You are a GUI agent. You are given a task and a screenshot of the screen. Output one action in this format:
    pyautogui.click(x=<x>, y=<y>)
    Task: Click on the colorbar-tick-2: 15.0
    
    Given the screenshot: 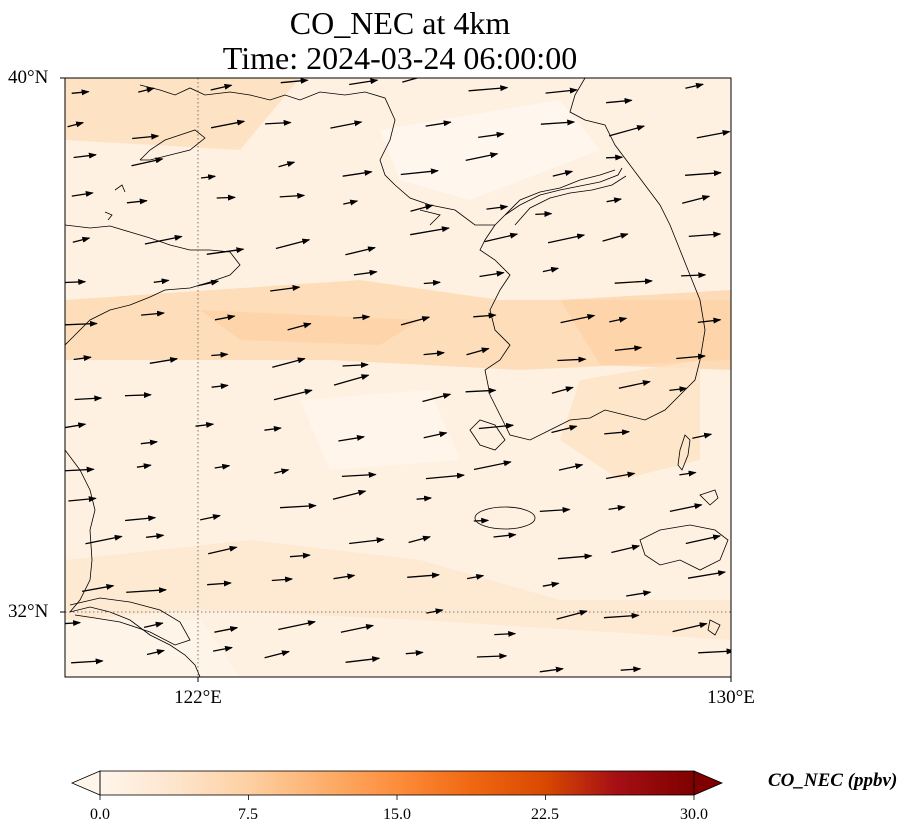 What is the action you would take?
    pyautogui.click(x=397, y=814)
    